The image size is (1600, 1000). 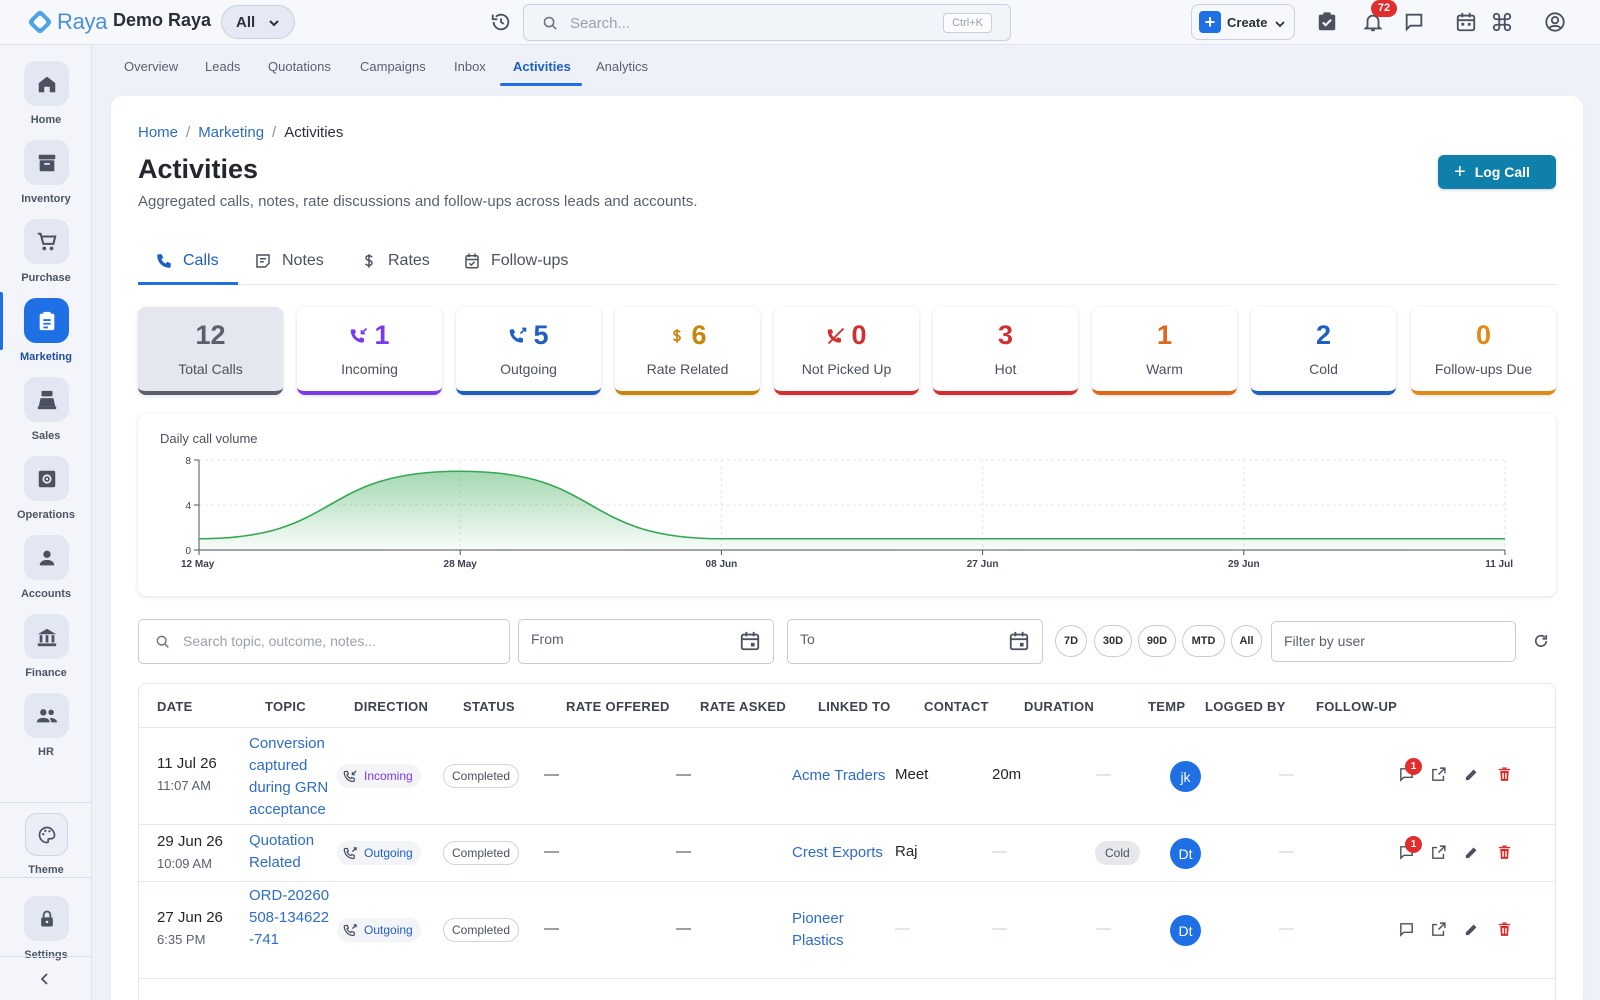 What do you see at coordinates (289, 260) in the screenshot?
I see `tab-notes: Notes` at bounding box center [289, 260].